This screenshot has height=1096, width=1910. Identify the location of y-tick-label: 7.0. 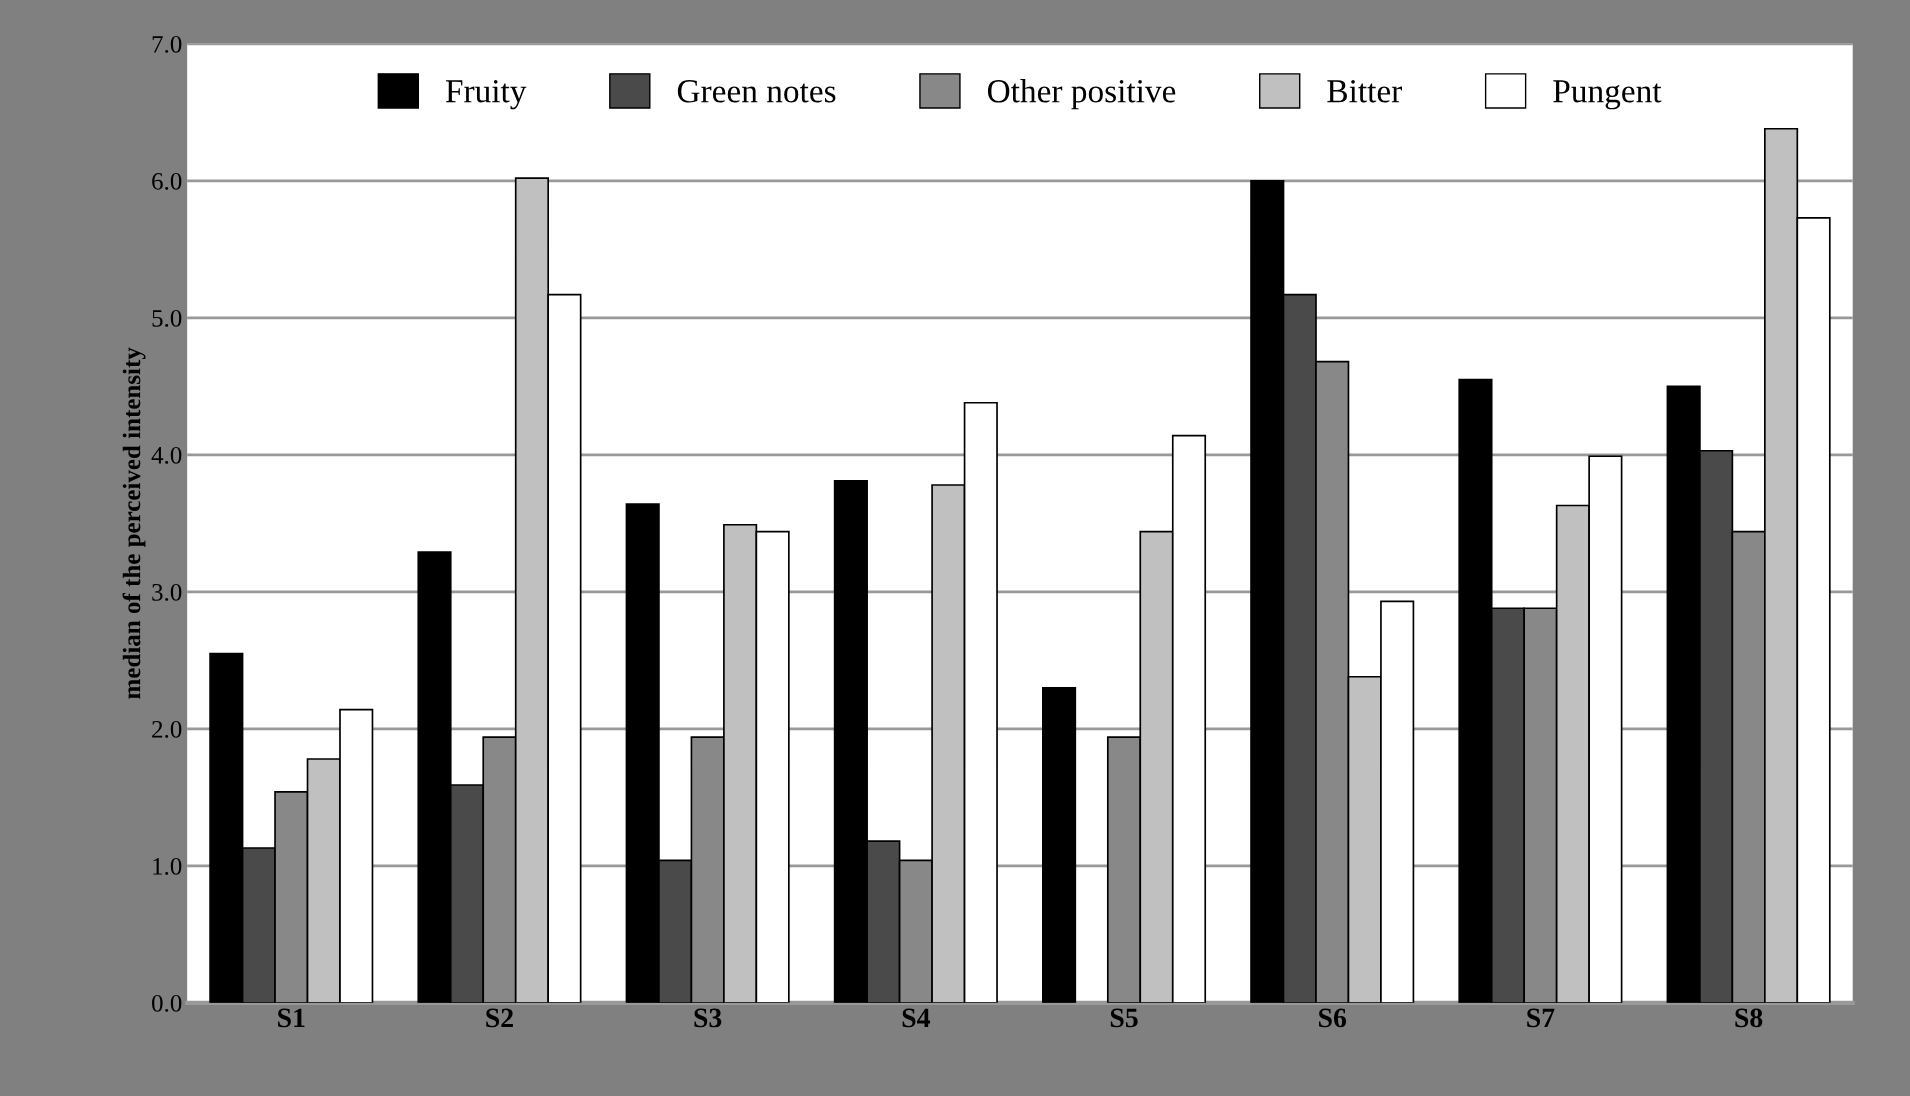
(167, 44).